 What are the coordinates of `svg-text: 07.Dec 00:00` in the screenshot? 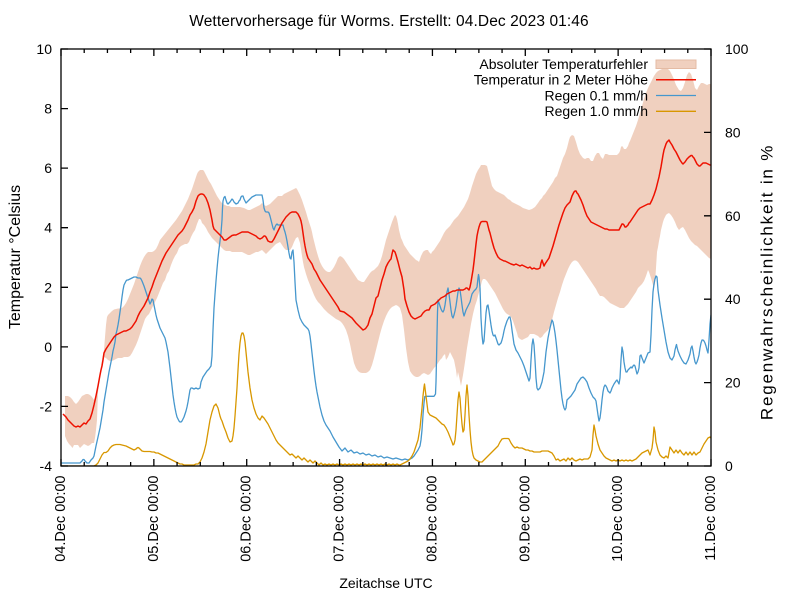 It's located at (340, 519).